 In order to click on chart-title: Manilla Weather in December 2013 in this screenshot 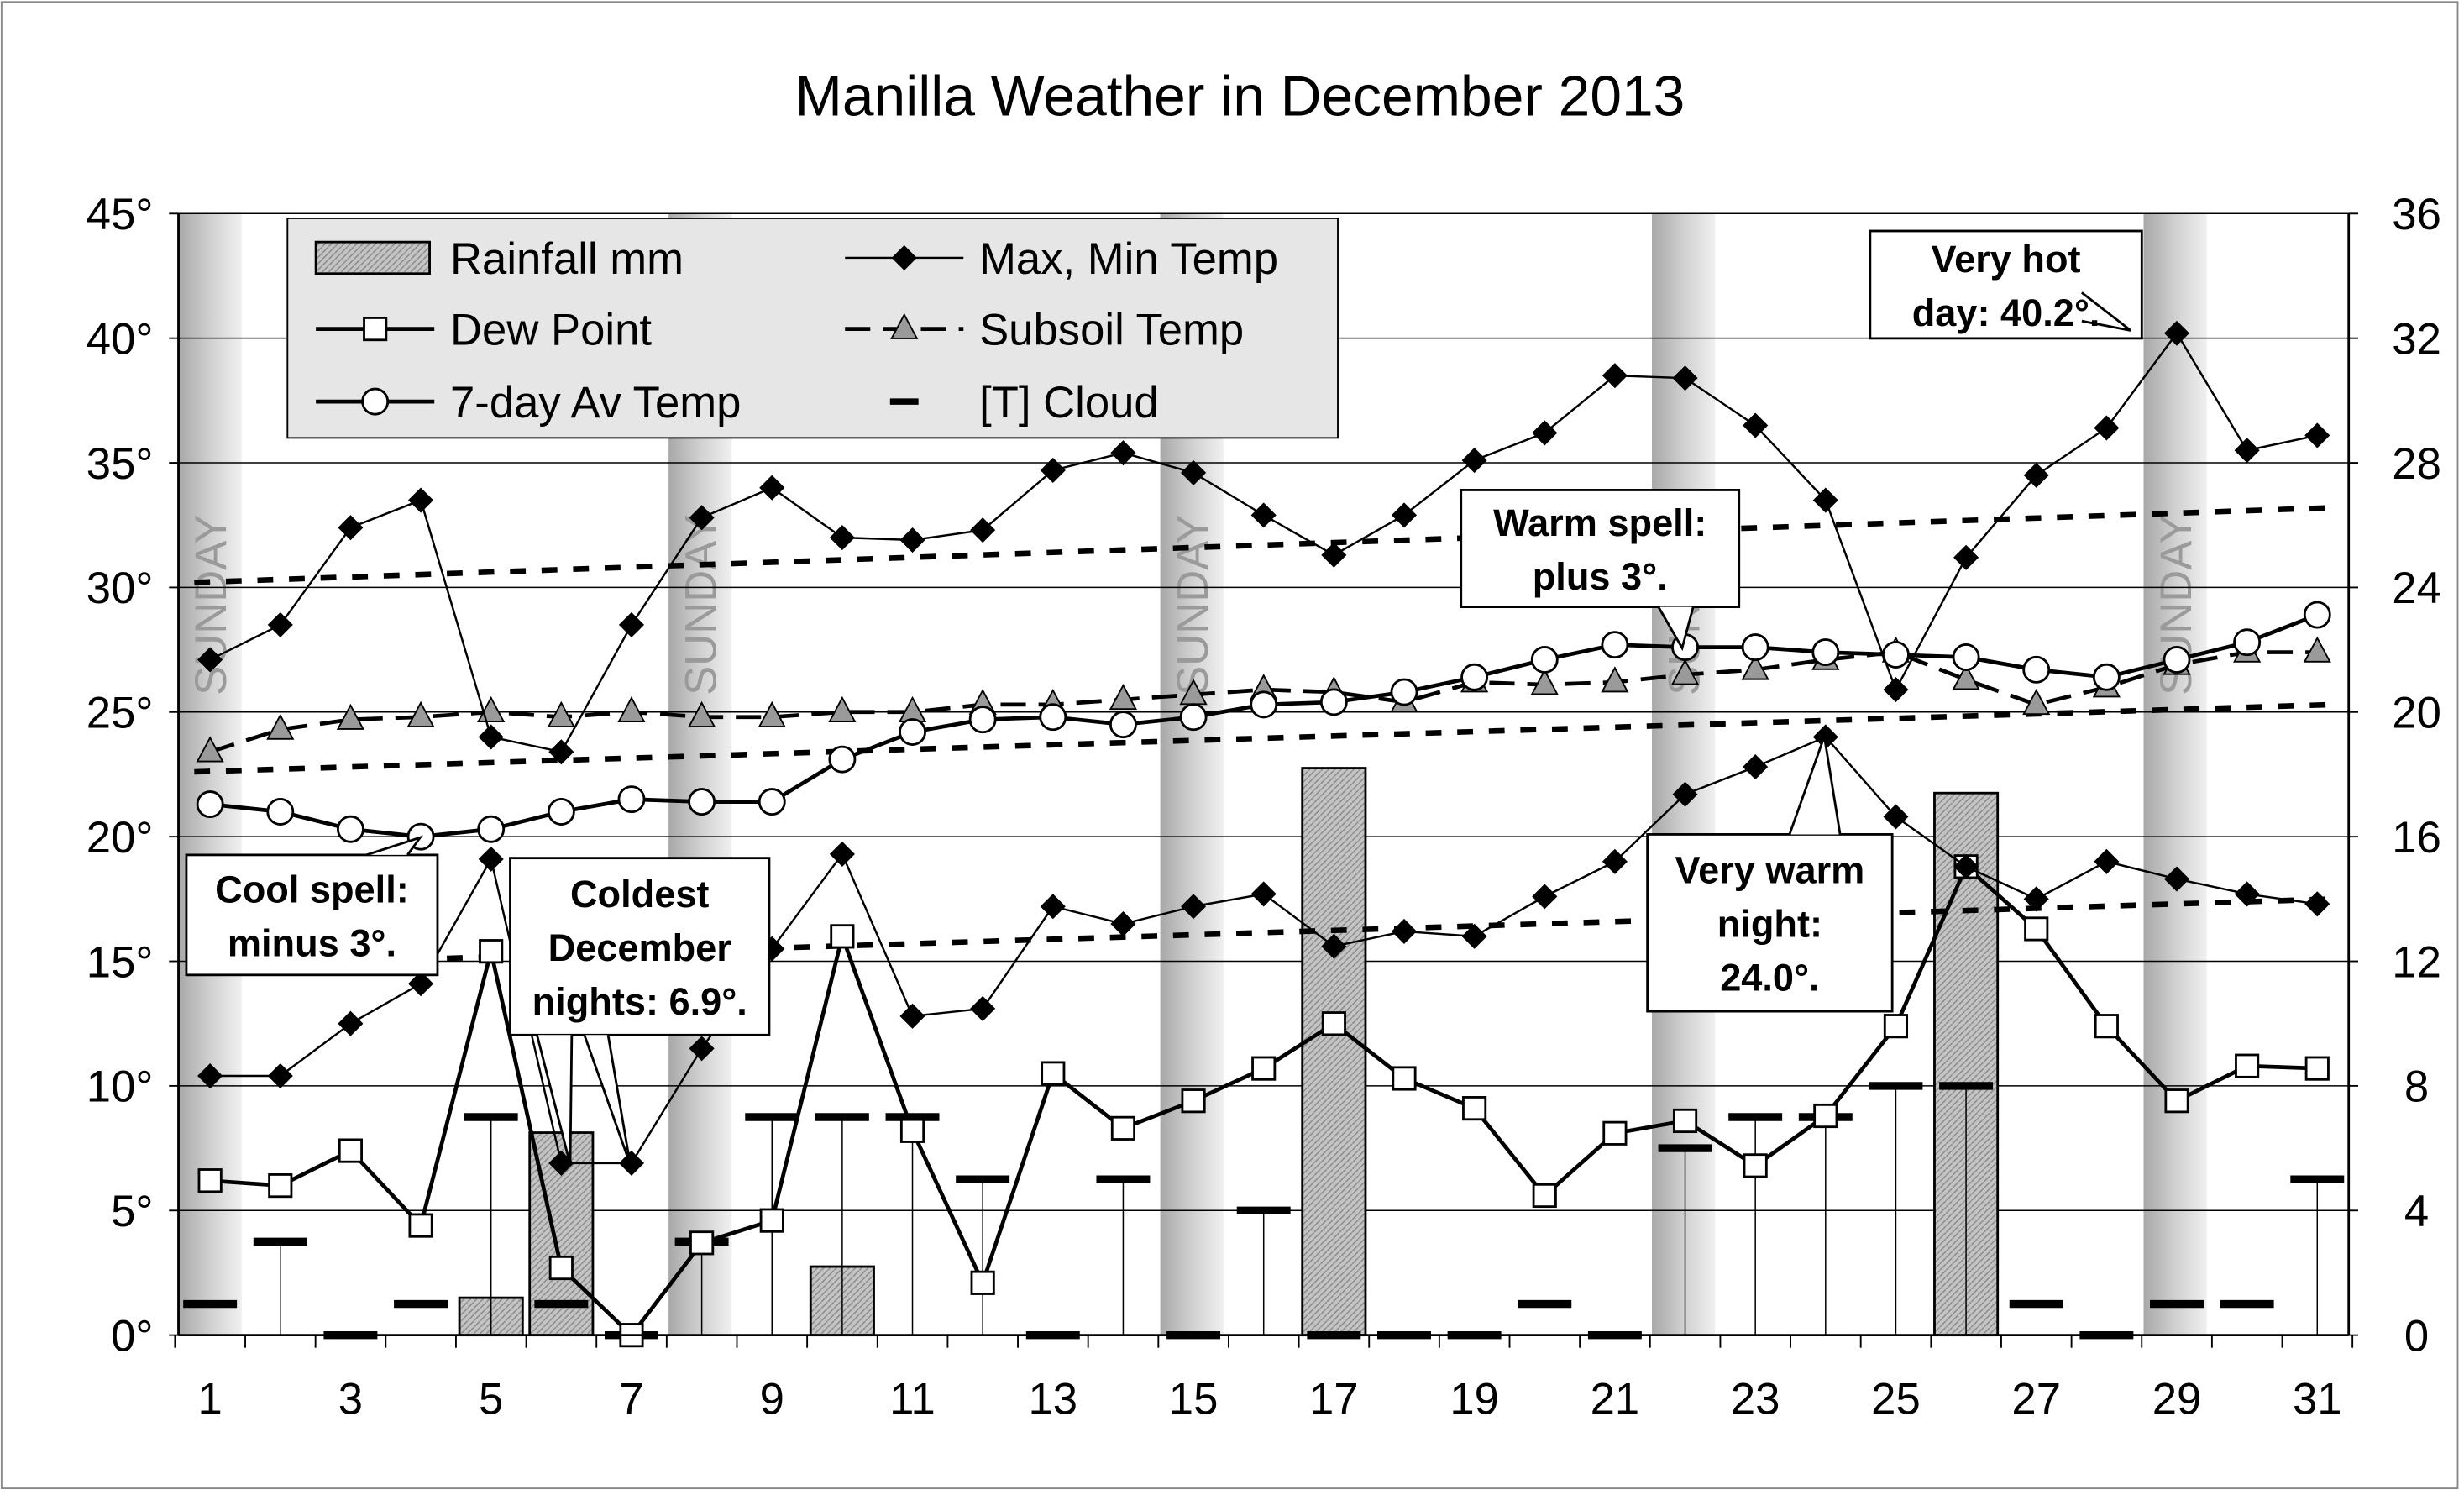, I will do `click(1240, 98)`.